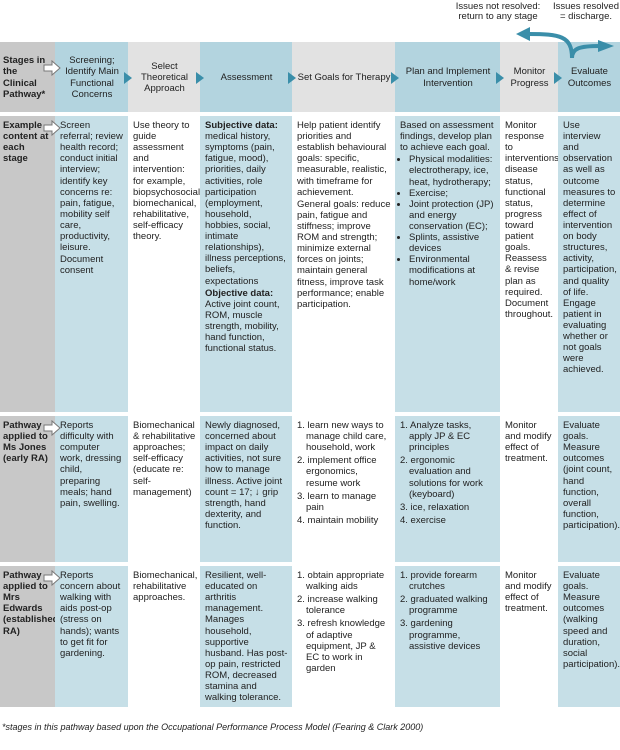 The width and height of the screenshot is (620, 750). Describe the element at coordinates (585, 12) in the screenshot. I see `annotation-resolved: Issues resolved = discharge.` at that location.